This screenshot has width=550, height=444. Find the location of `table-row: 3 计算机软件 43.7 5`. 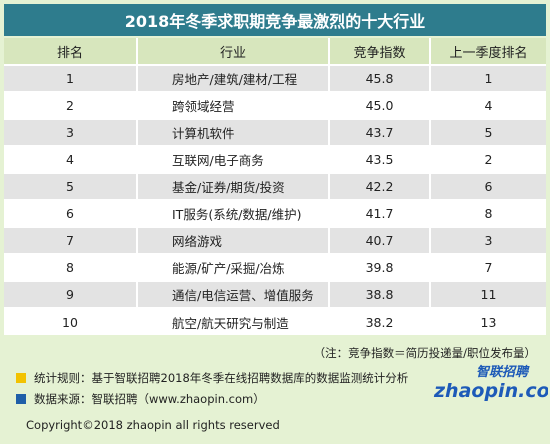

table-row: 3 计算机软件 43.7 5 is located at coordinates (275, 133).